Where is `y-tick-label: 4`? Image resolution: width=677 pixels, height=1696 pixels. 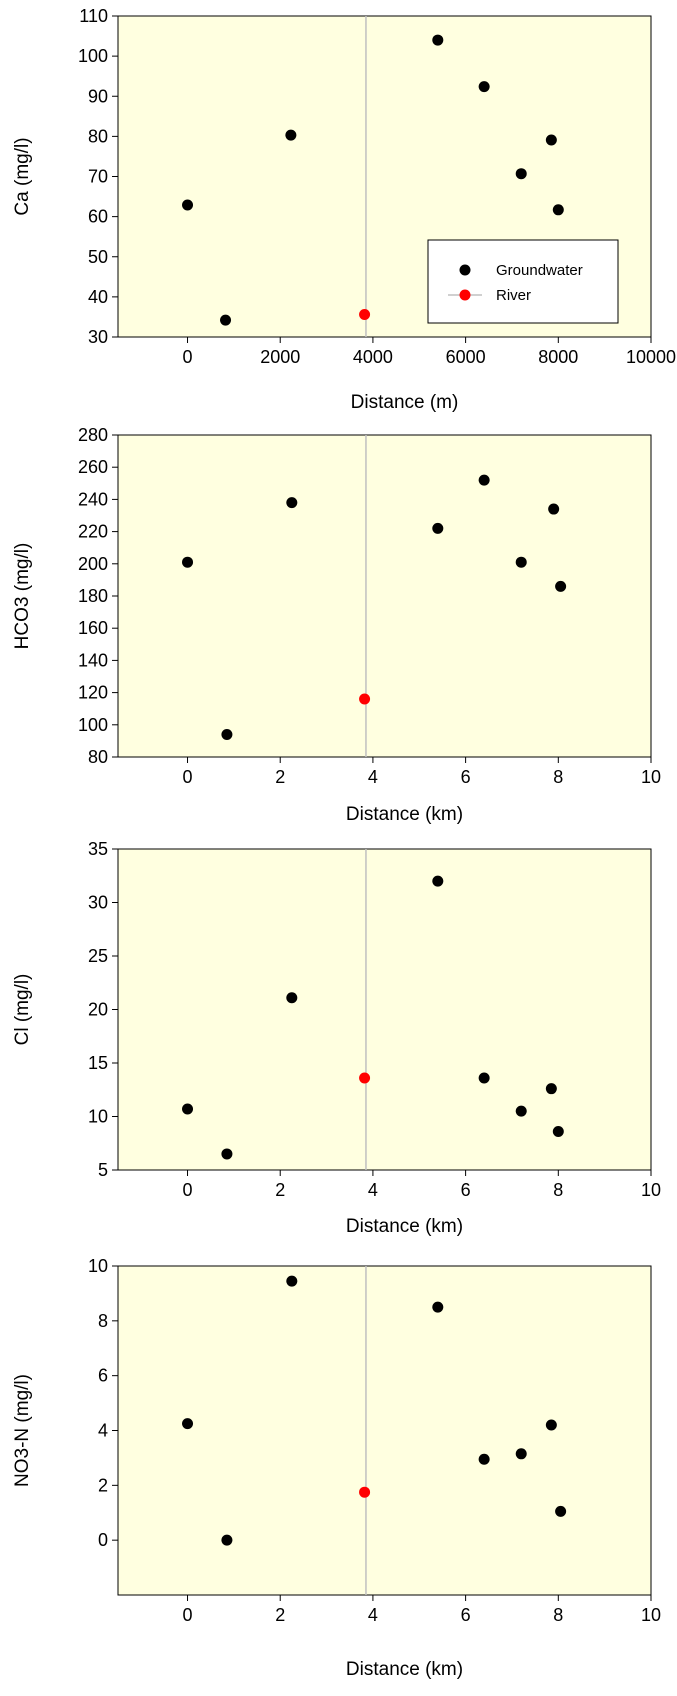 y-tick-label: 4 is located at coordinates (103, 1431).